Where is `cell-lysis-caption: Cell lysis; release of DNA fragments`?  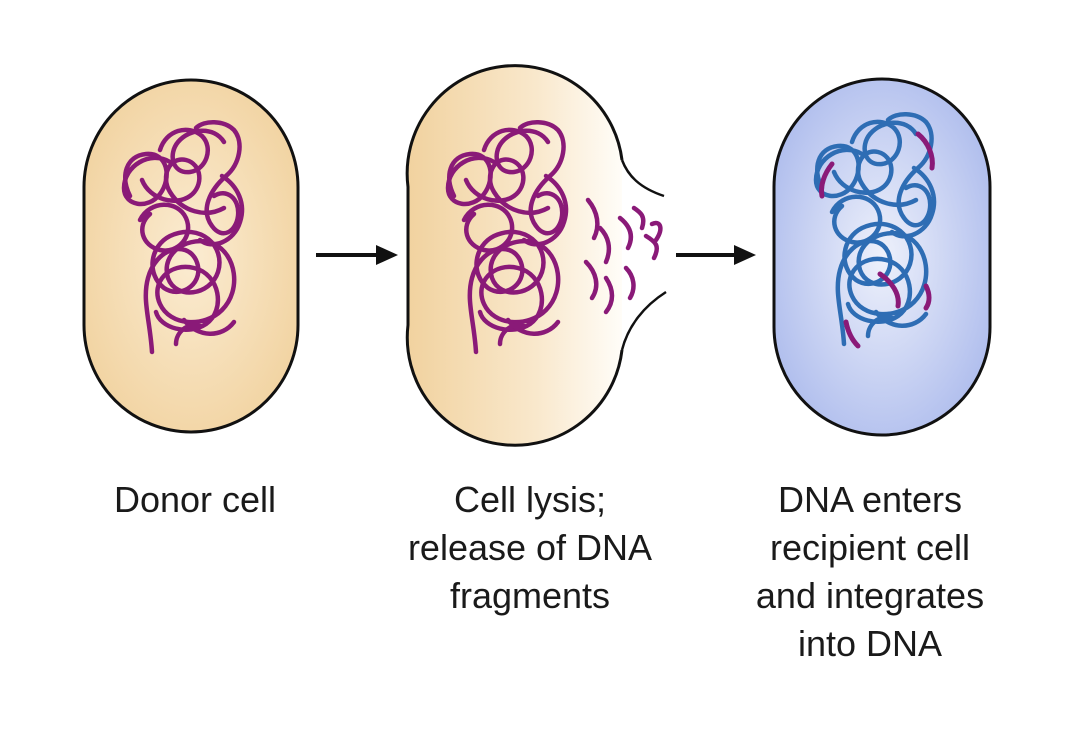 cell-lysis-caption: Cell lysis; release of DNA fragments is located at coordinates (530, 548).